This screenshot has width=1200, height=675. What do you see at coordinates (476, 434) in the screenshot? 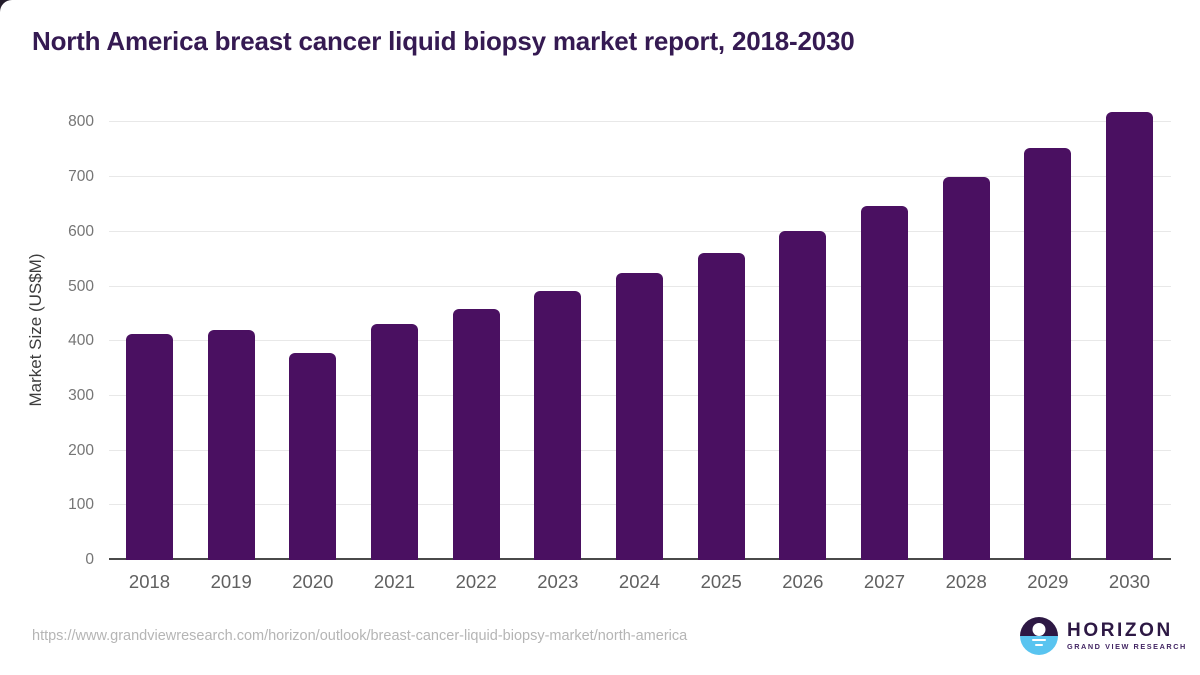
I see `bar-2022` at bounding box center [476, 434].